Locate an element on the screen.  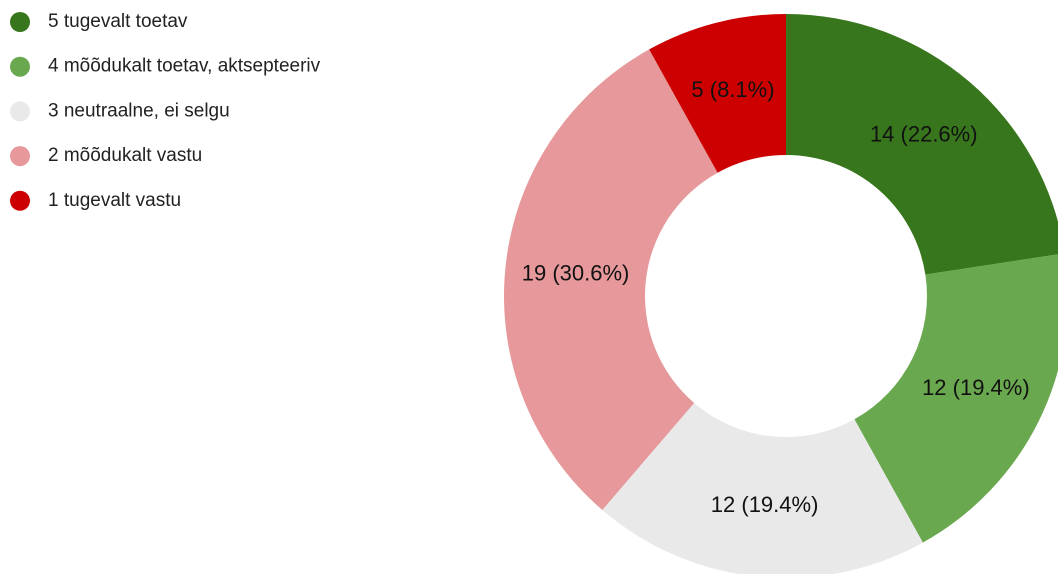
legend-text: 3 neutraalne, ei selgu is located at coordinates (139, 110).